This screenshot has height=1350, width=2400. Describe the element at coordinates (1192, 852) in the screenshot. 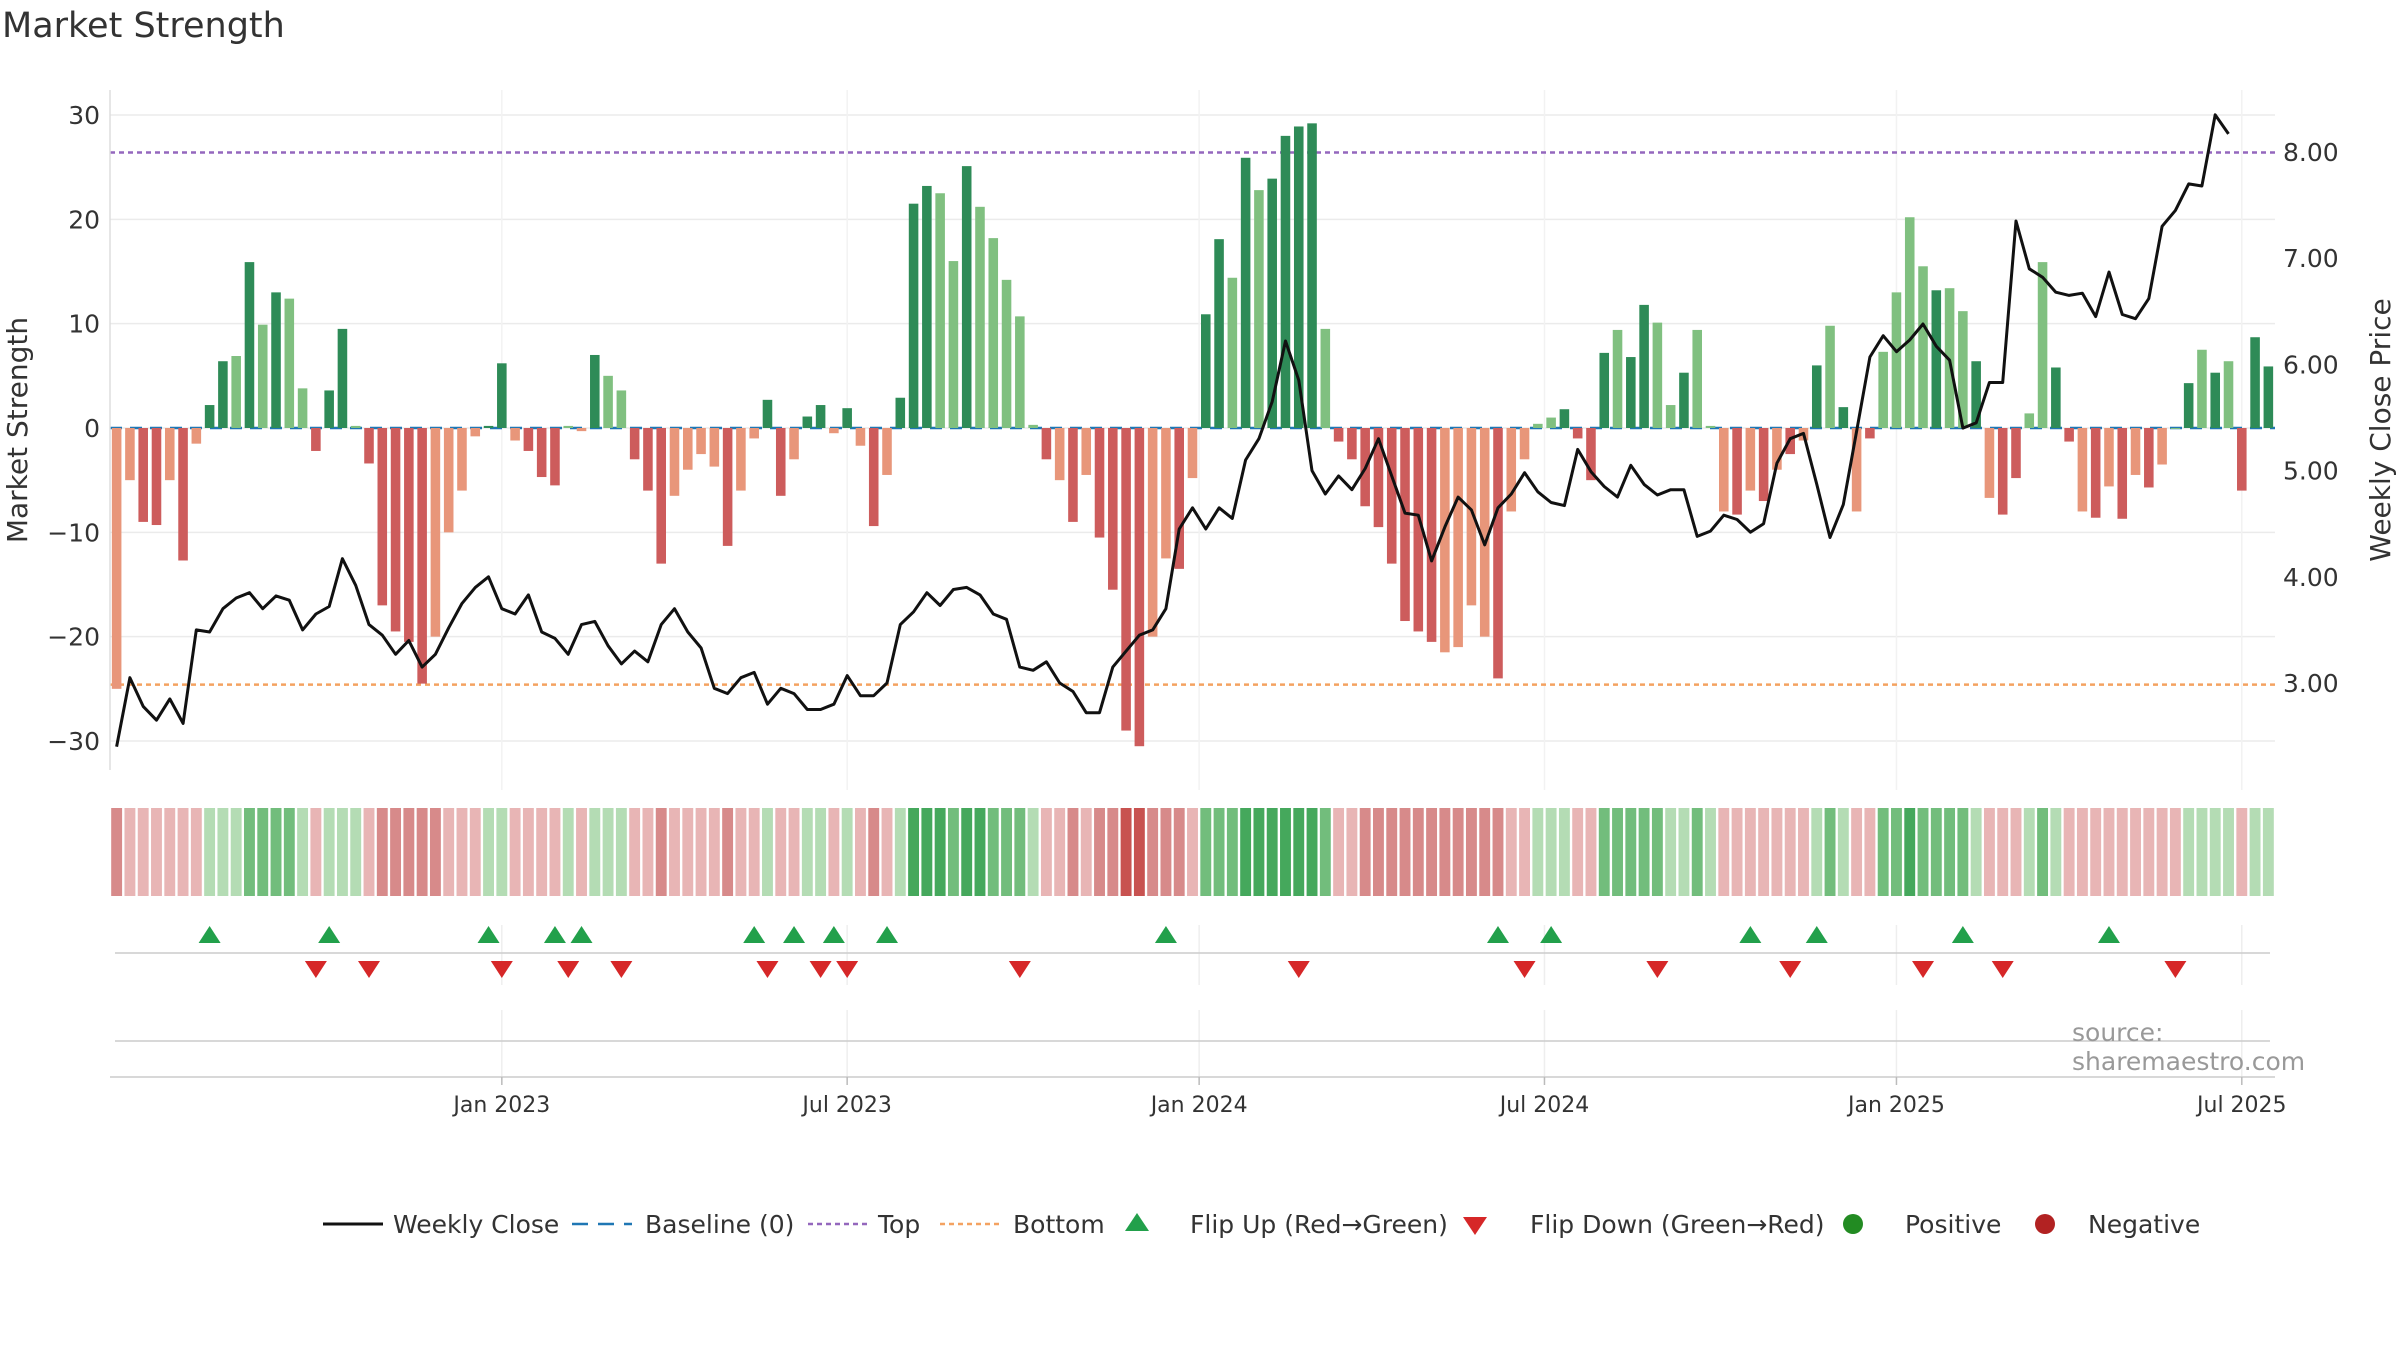

I see `heatmap-strip` at that location.